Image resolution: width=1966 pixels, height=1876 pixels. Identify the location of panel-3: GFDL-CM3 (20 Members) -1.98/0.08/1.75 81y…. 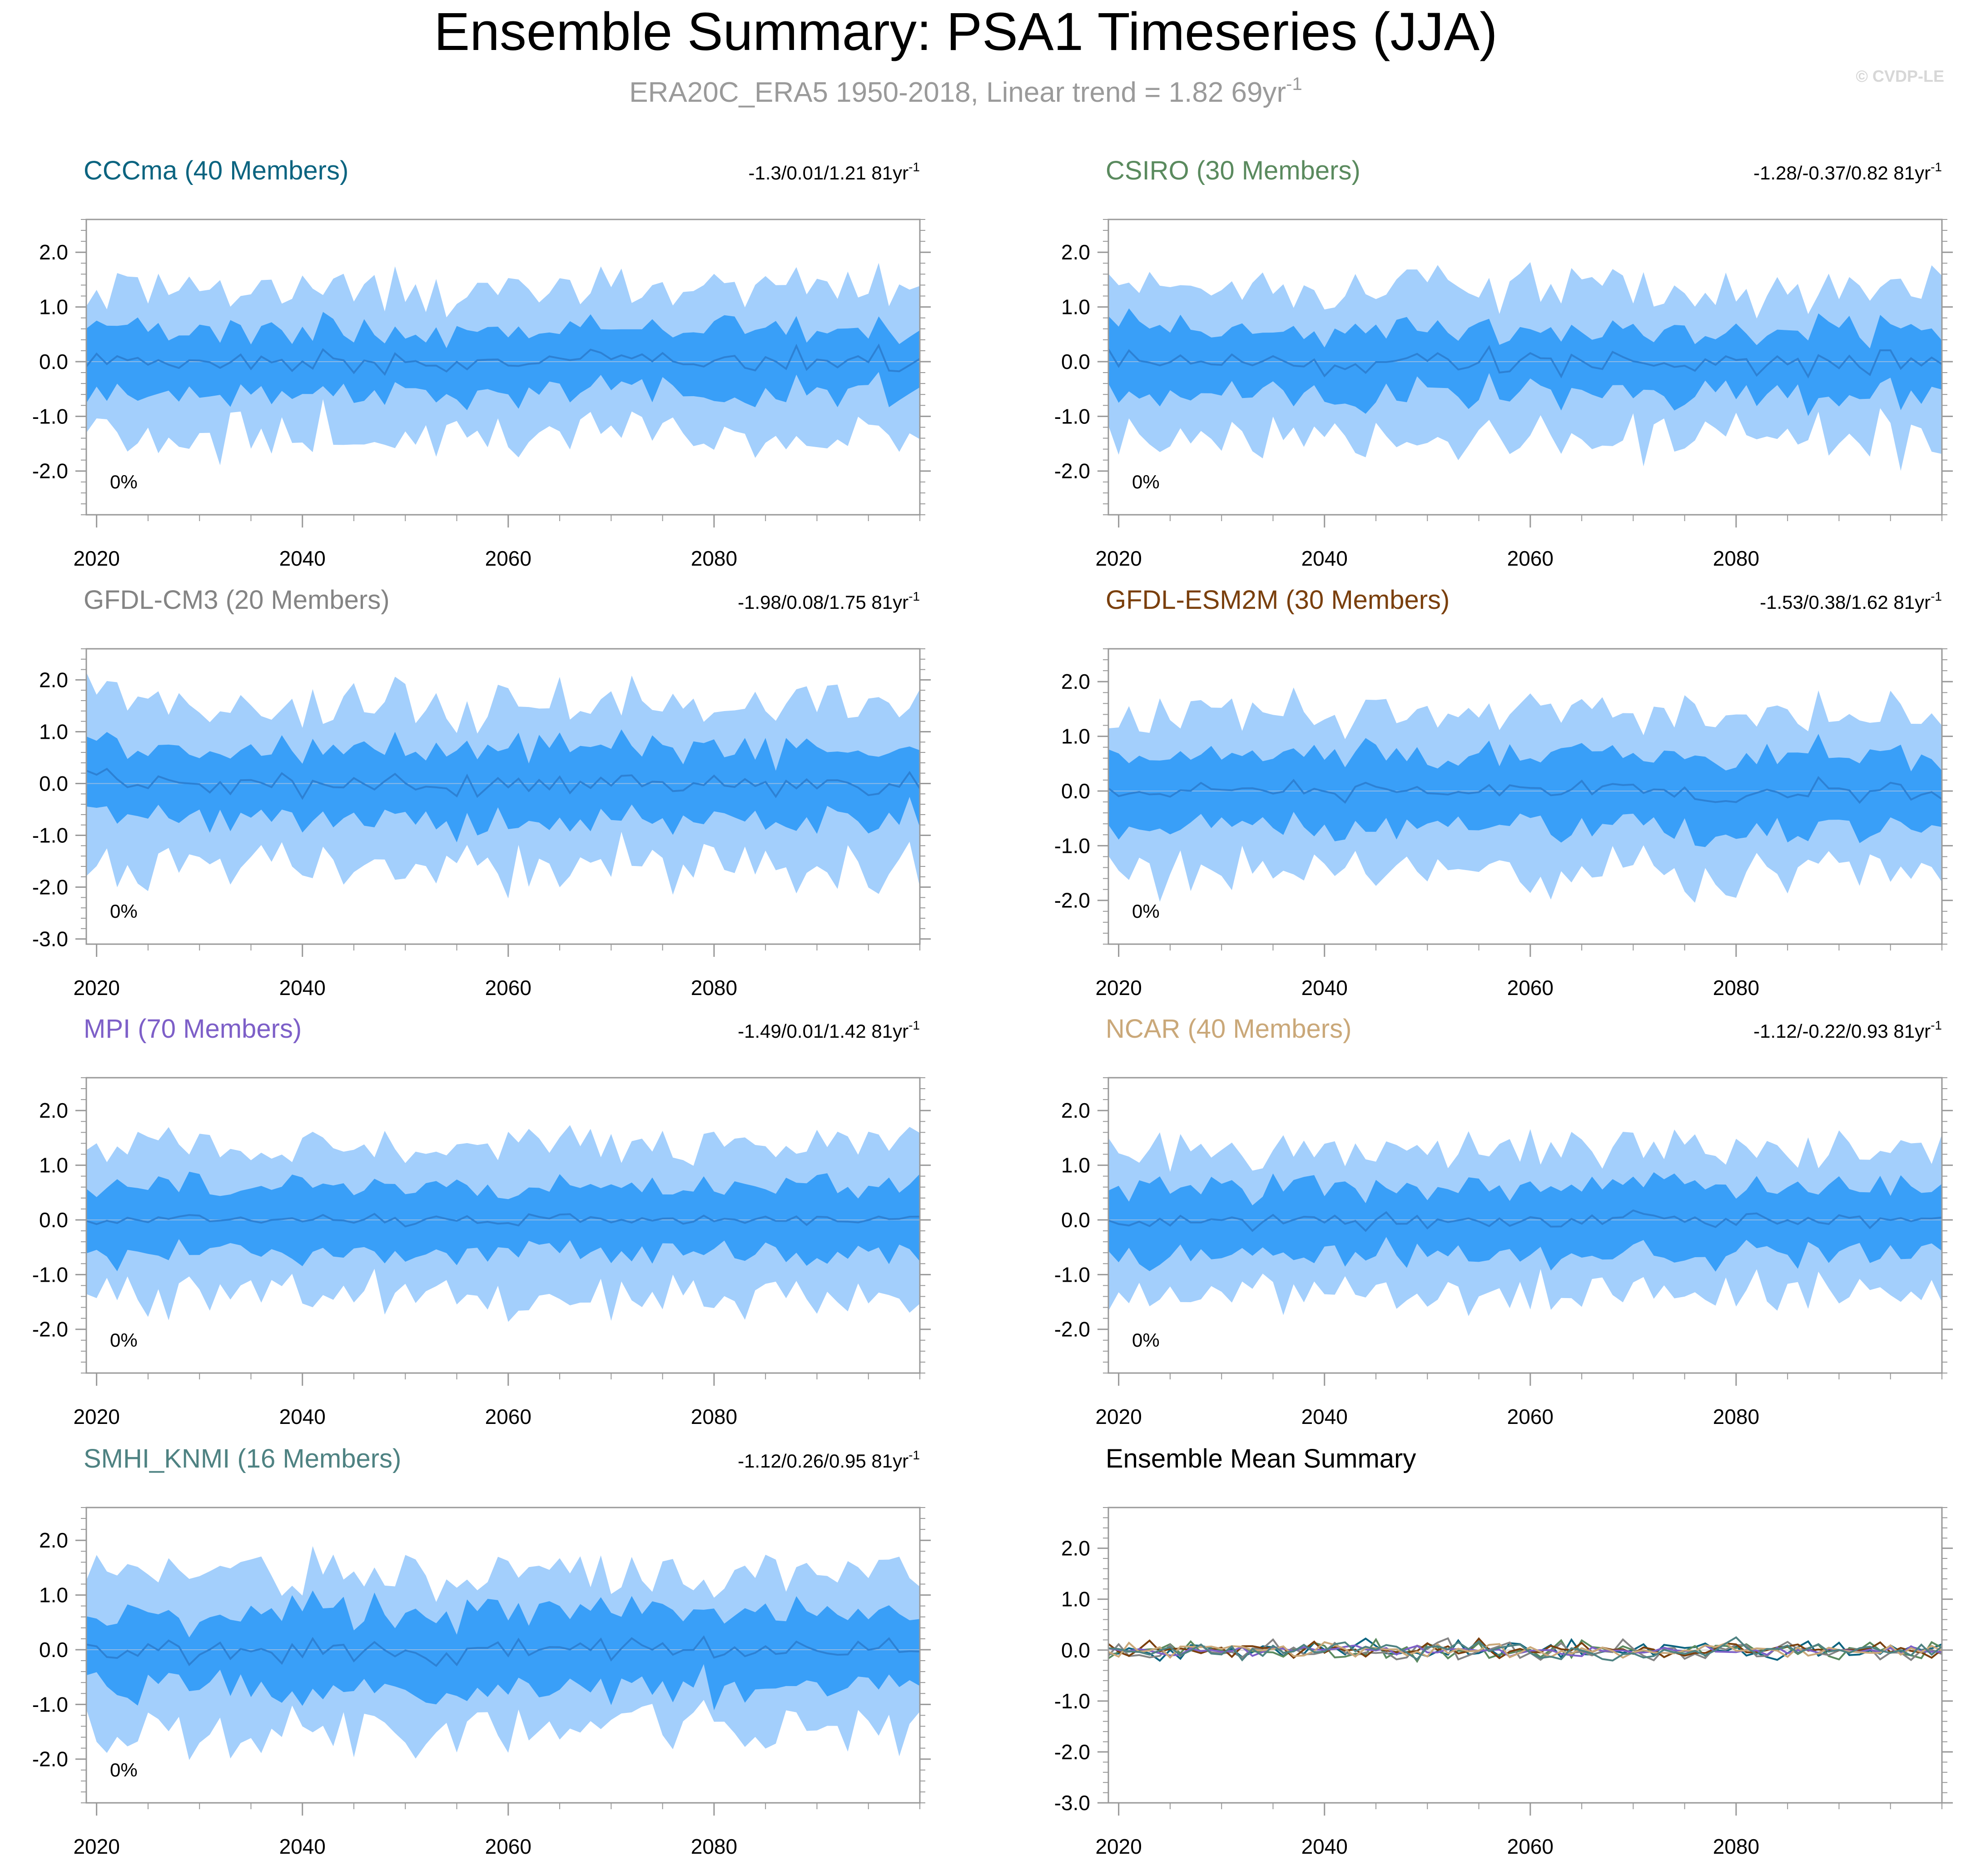
(481, 793).